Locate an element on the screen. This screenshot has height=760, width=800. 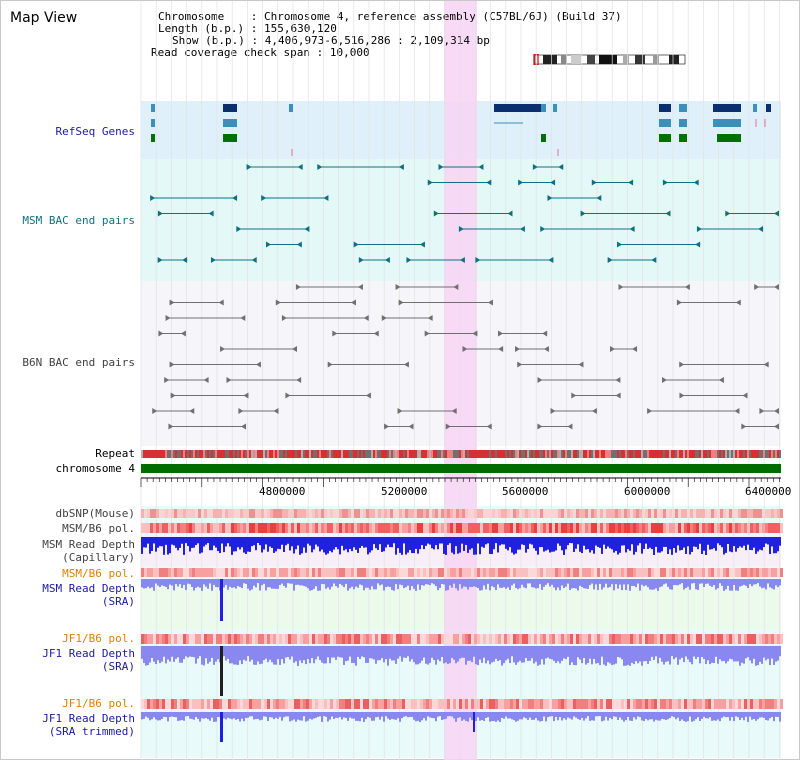
track-label-msm-pol-2: MSM/B6 pol. is located at coordinates (98, 573).